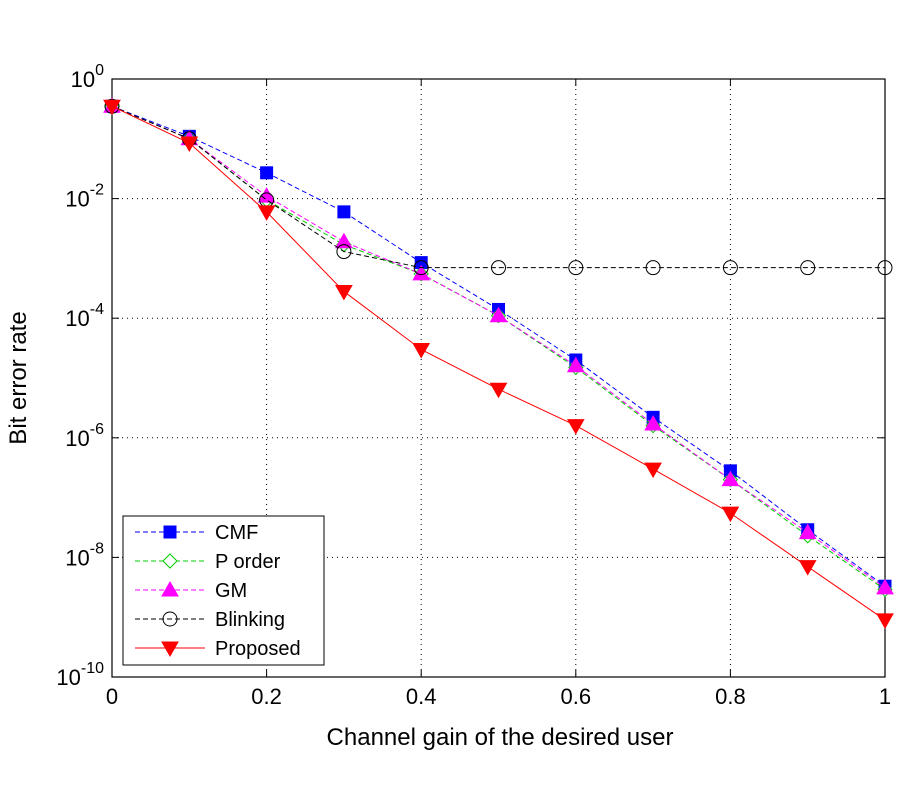  Describe the element at coordinates (266, 696) in the screenshot. I see `x-tick-label: 0.2` at that location.